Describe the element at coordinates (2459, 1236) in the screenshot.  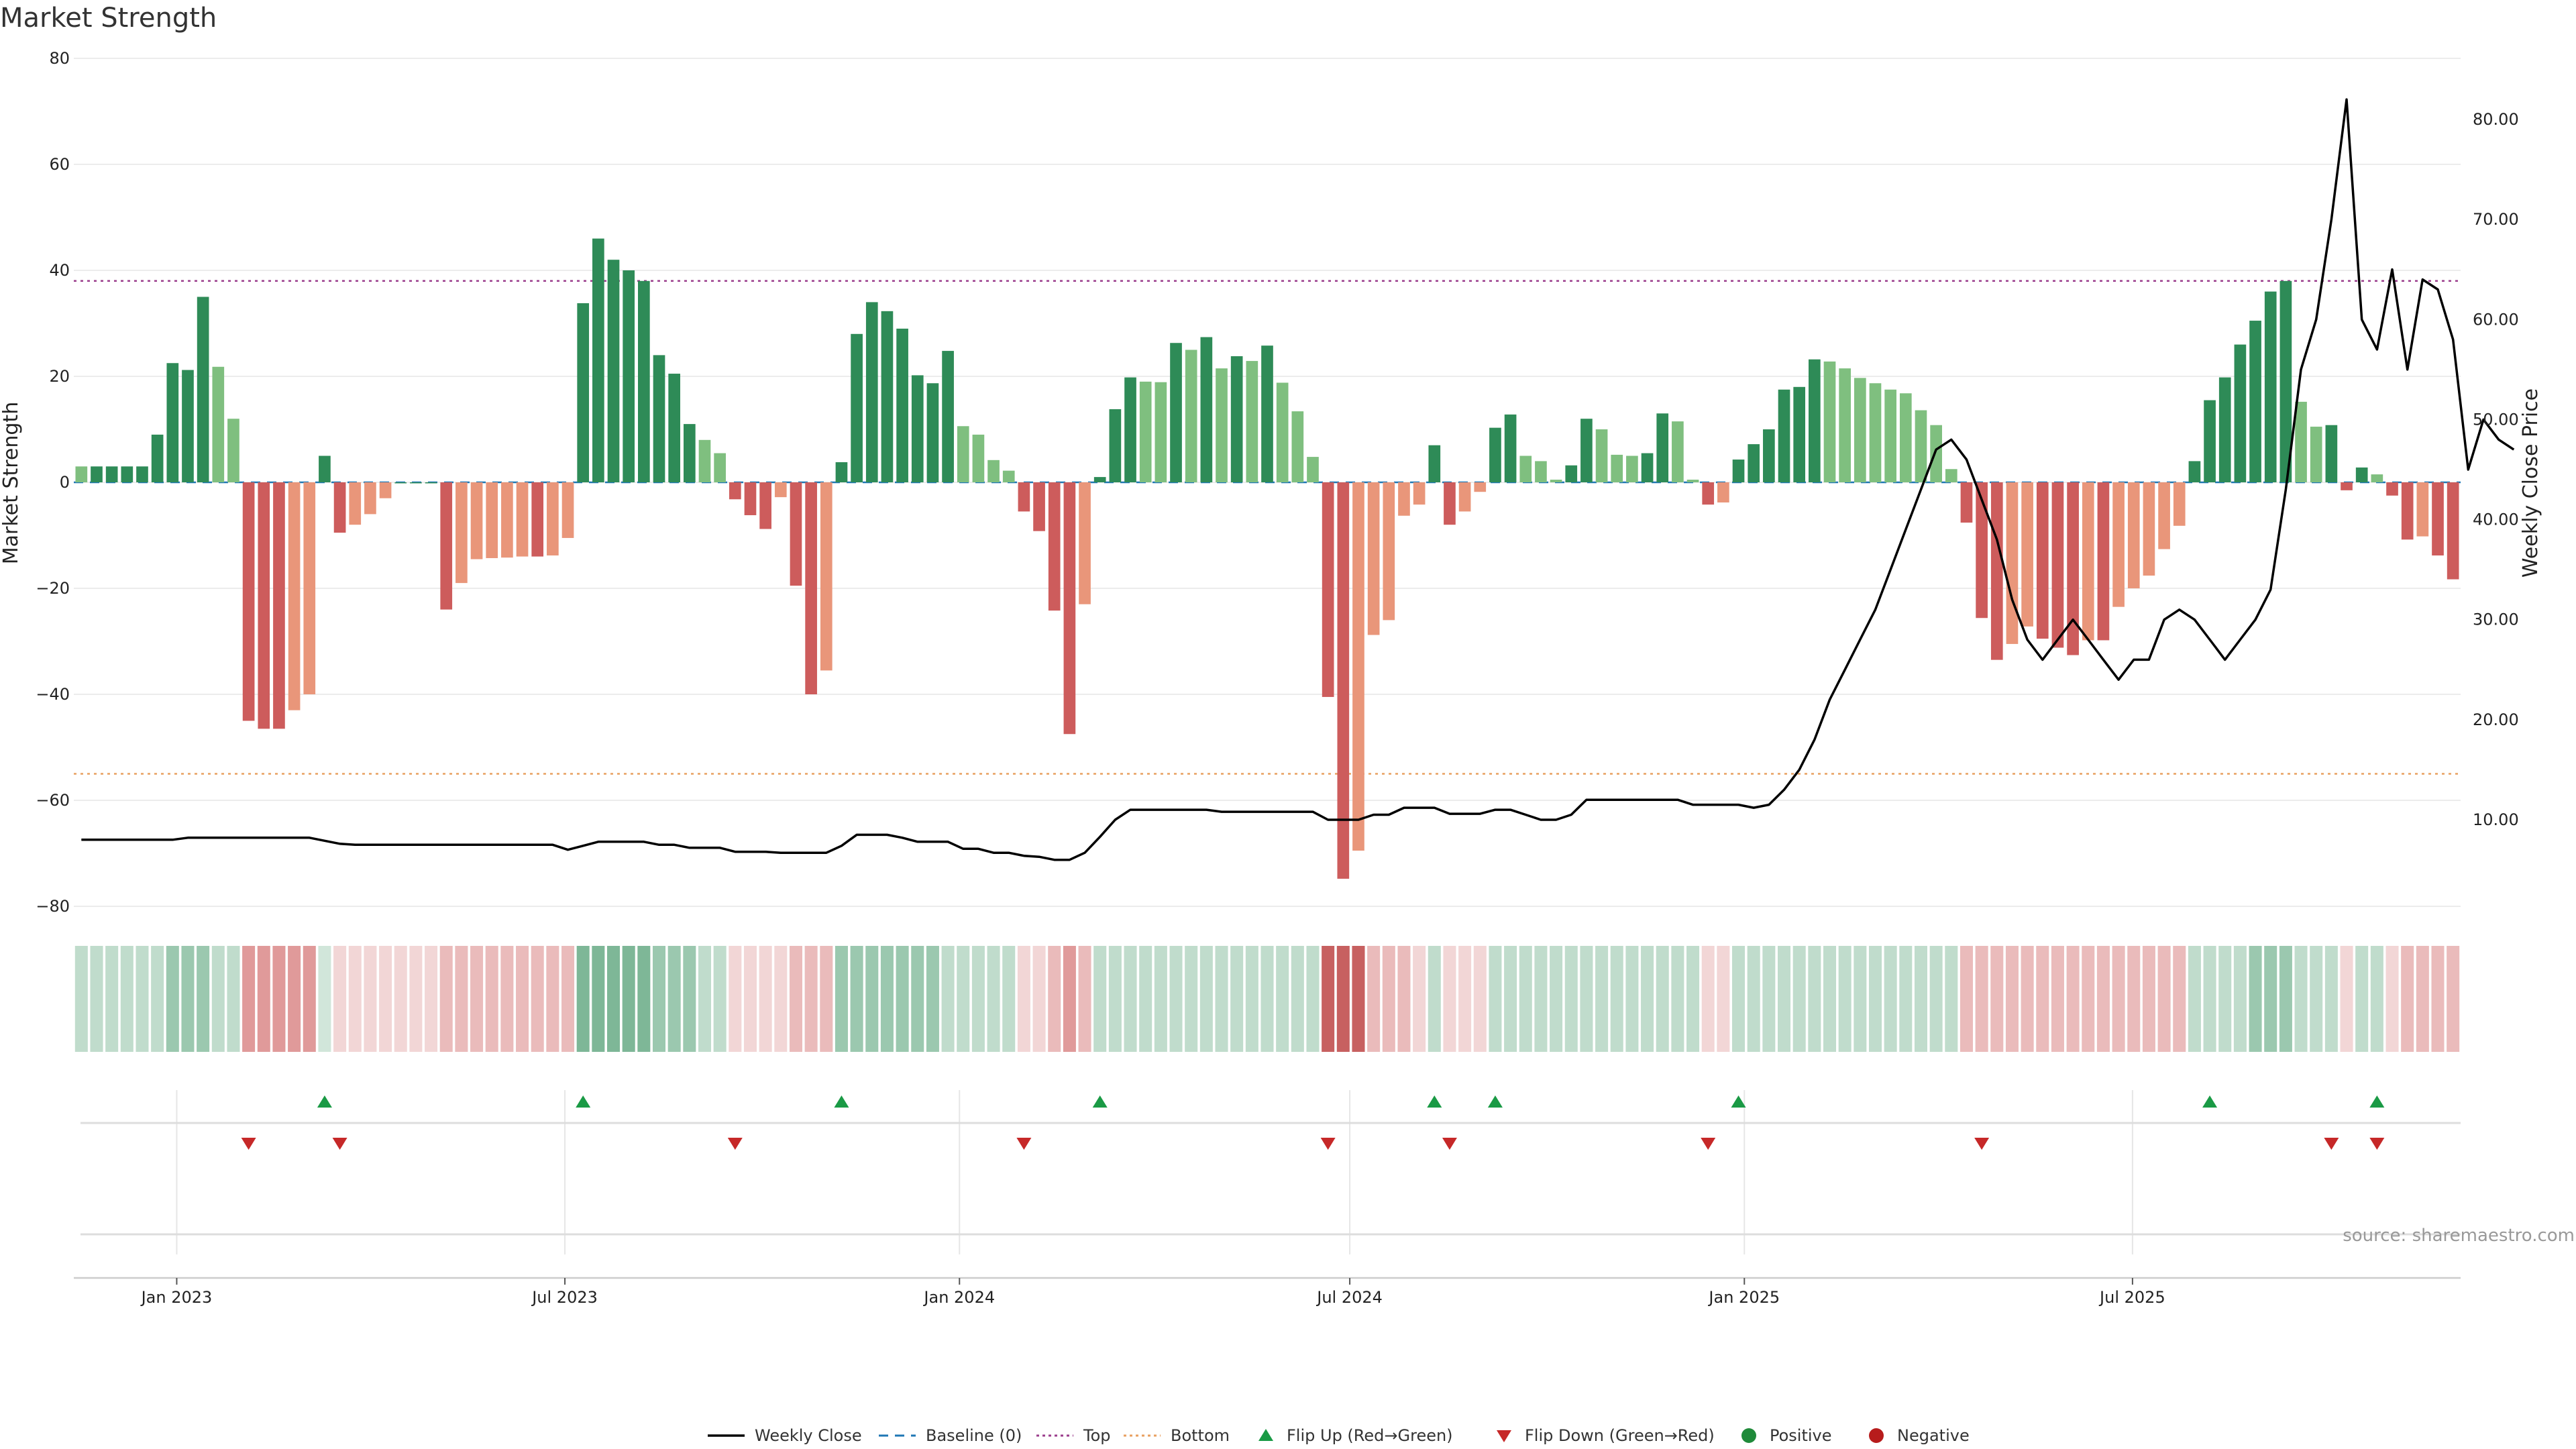
I see `source-credit: source: sharemaestro.com` at that location.